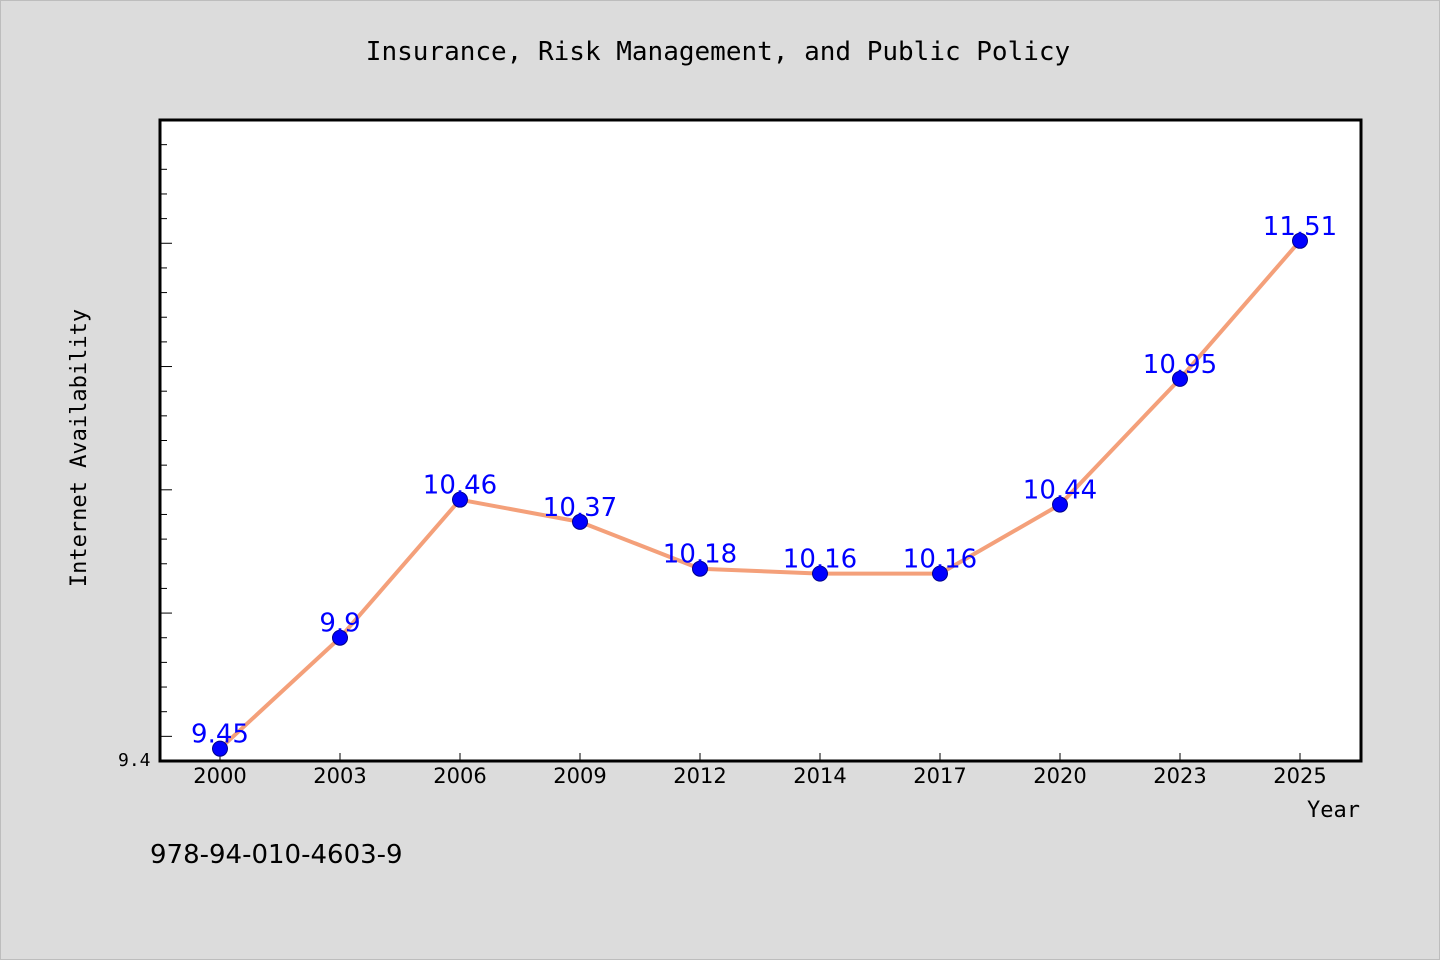 This screenshot has height=960, width=1440. What do you see at coordinates (1300, 227) in the screenshot?
I see `data-label: 11.51` at bounding box center [1300, 227].